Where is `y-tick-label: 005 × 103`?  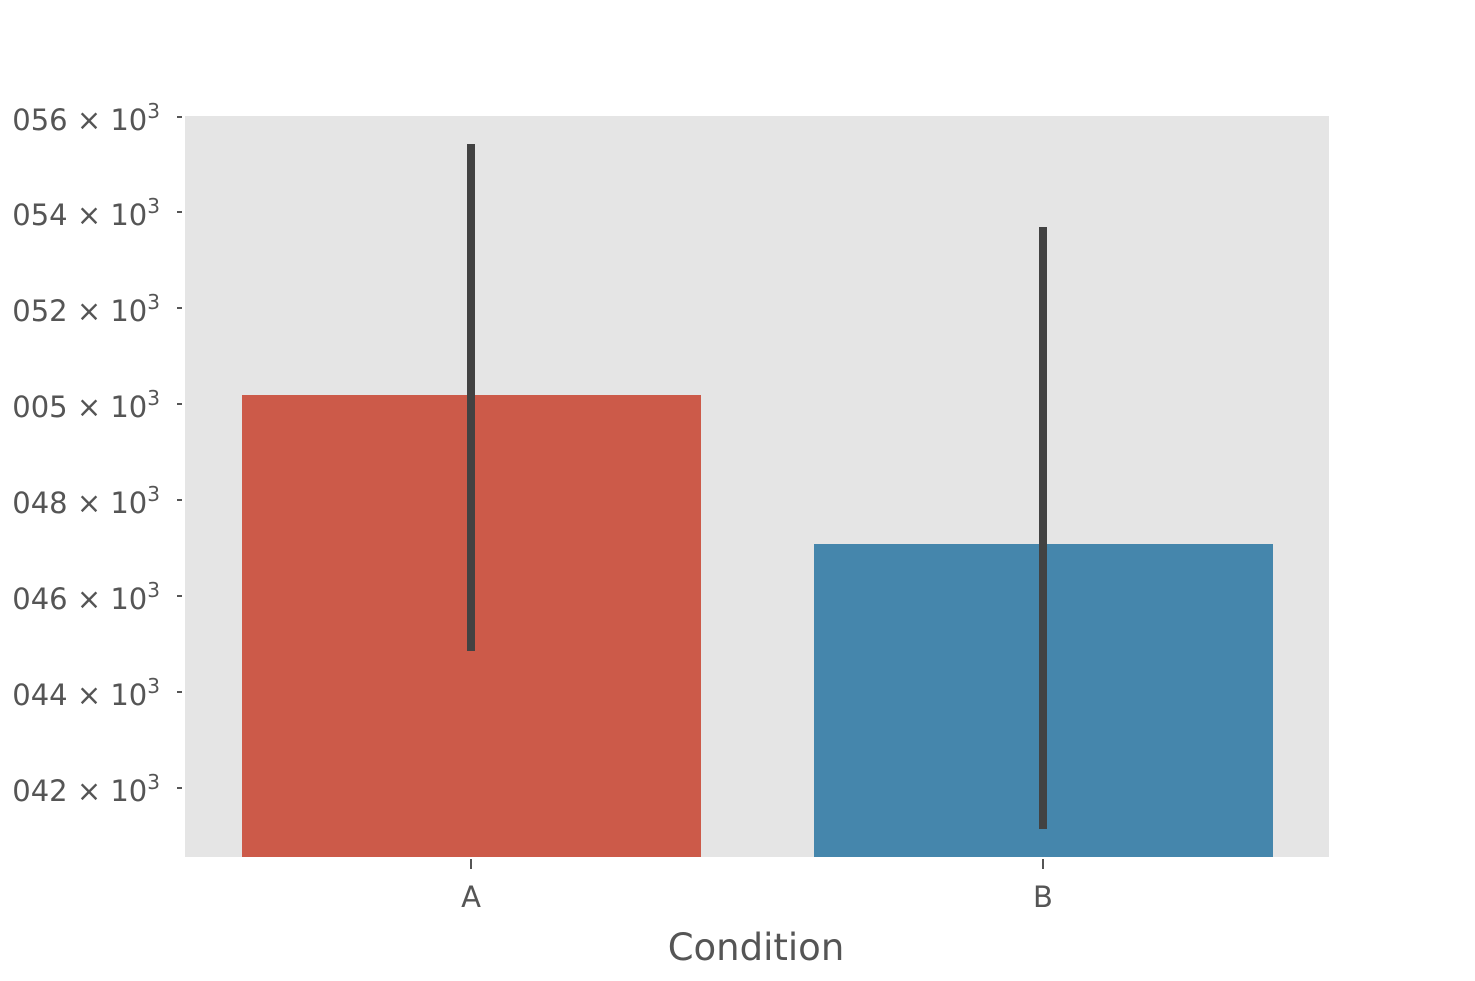 y-tick-label: 005 × 103 is located at coordinates (86, 404).